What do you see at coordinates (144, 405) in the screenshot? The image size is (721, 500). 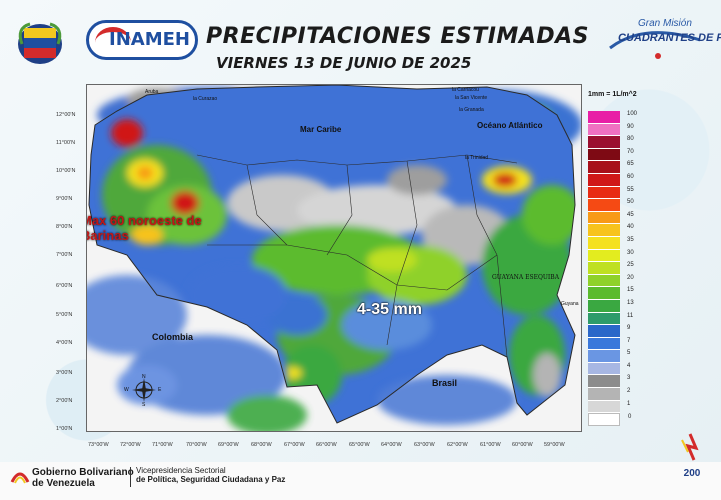 I see `compass-s: S` at bounding box center [144, 405].